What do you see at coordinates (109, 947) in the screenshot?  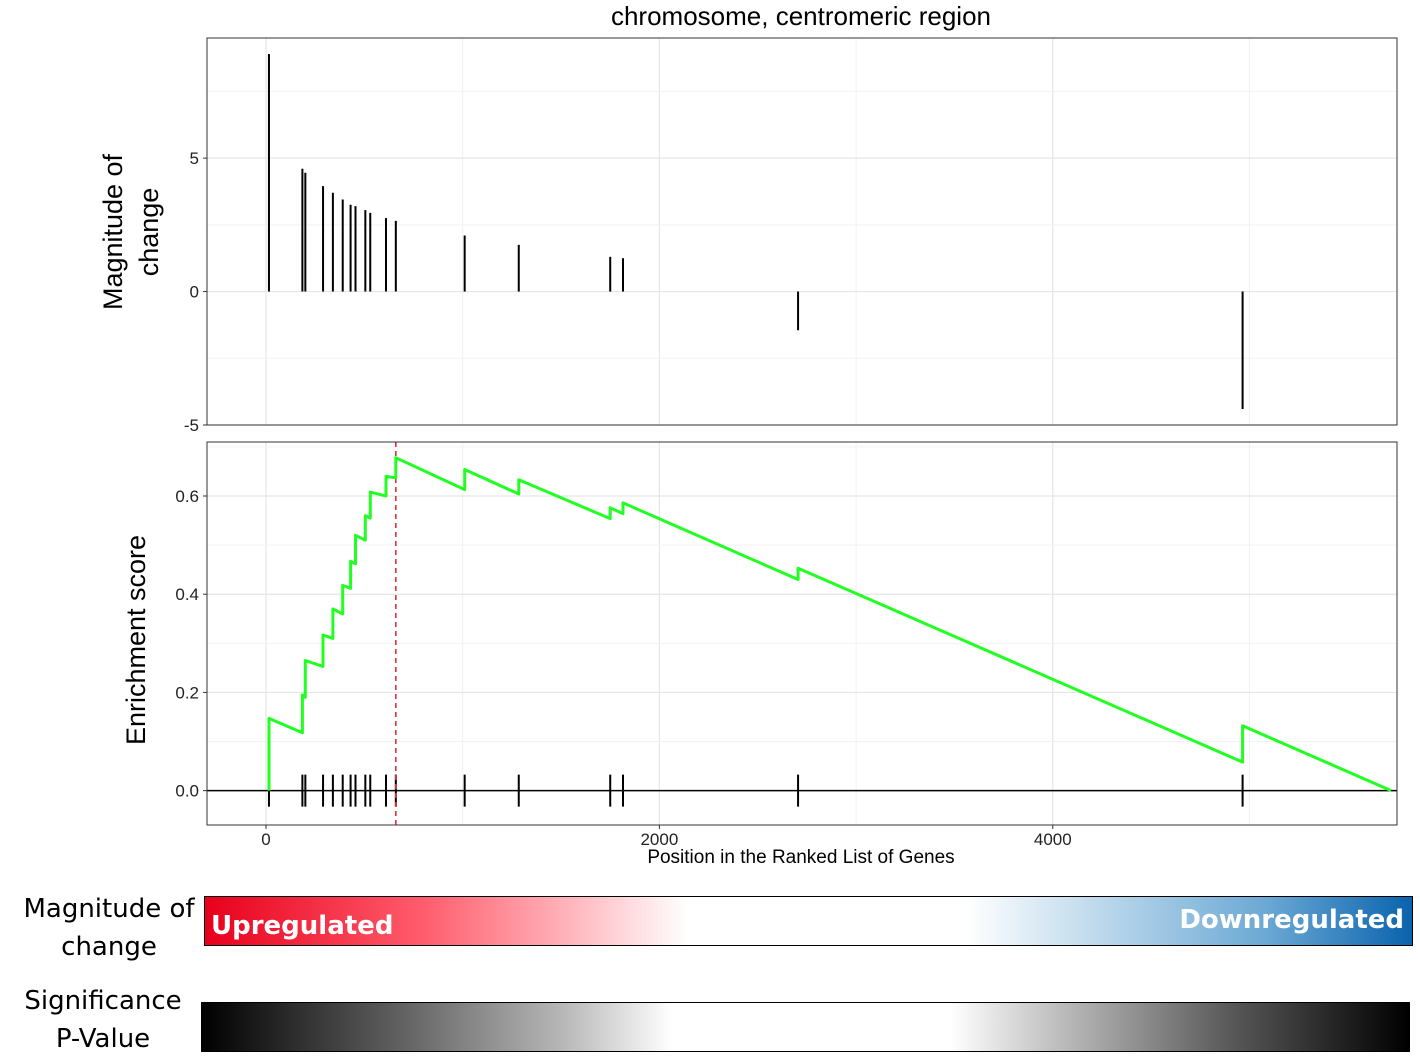 I see `magnitude-legend-label-line2: change` at bounding box center [109, 947].